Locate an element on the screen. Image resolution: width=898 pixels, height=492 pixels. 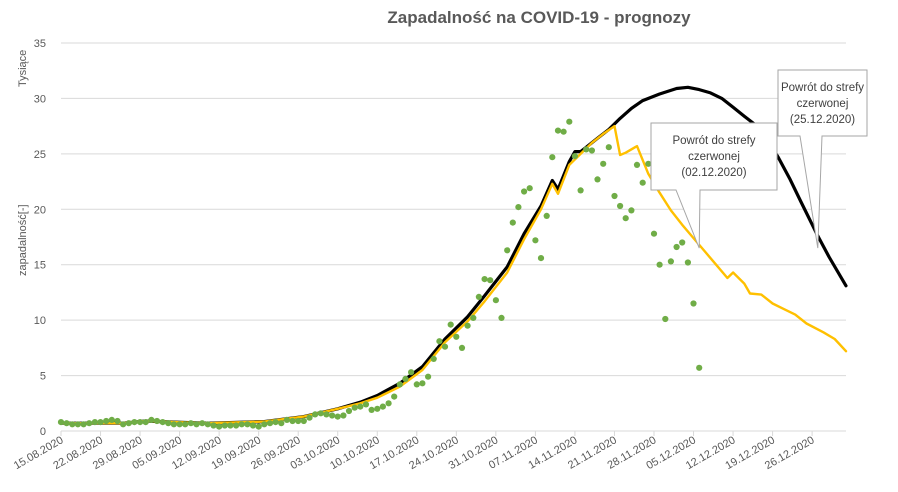
y-tick-label: 5 is located at coordinates (43, 377).